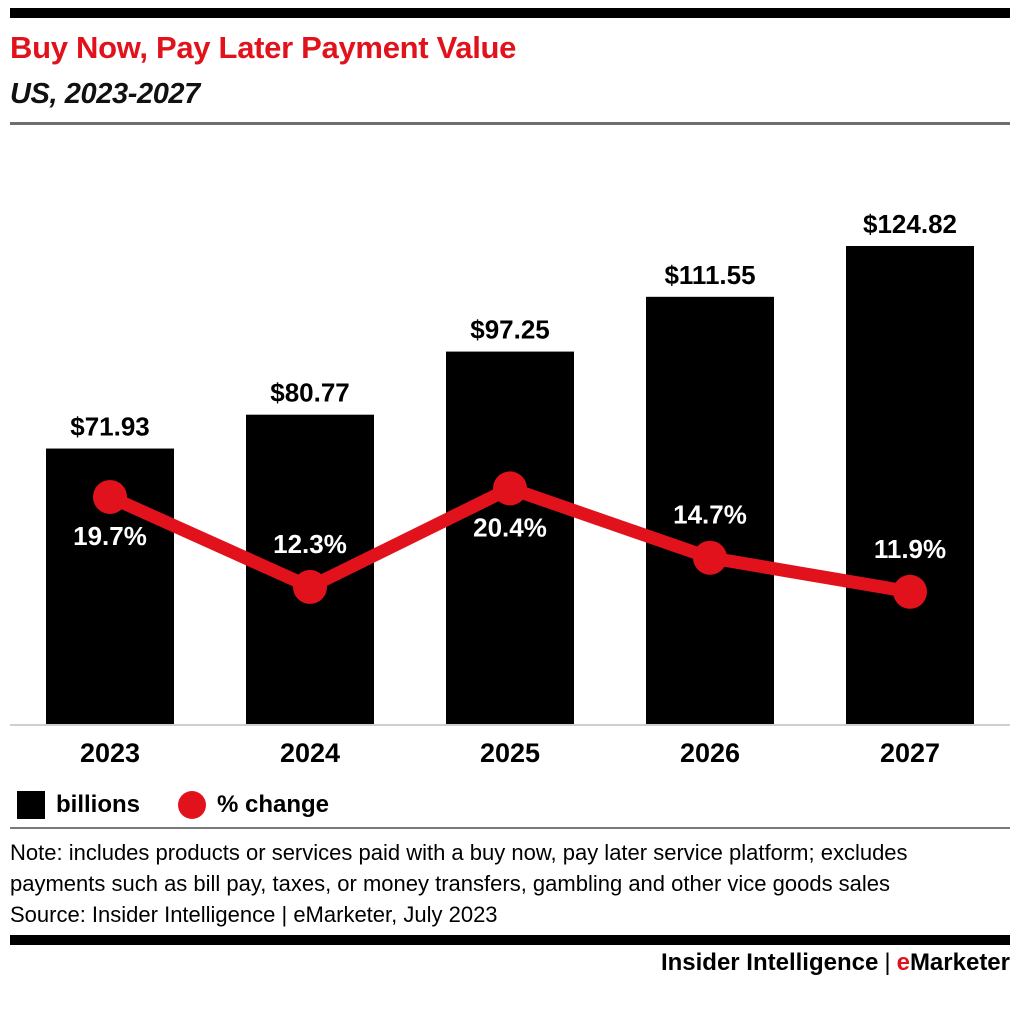  I want to click on x-axis-label-2027: 2027, so click(910, 753).